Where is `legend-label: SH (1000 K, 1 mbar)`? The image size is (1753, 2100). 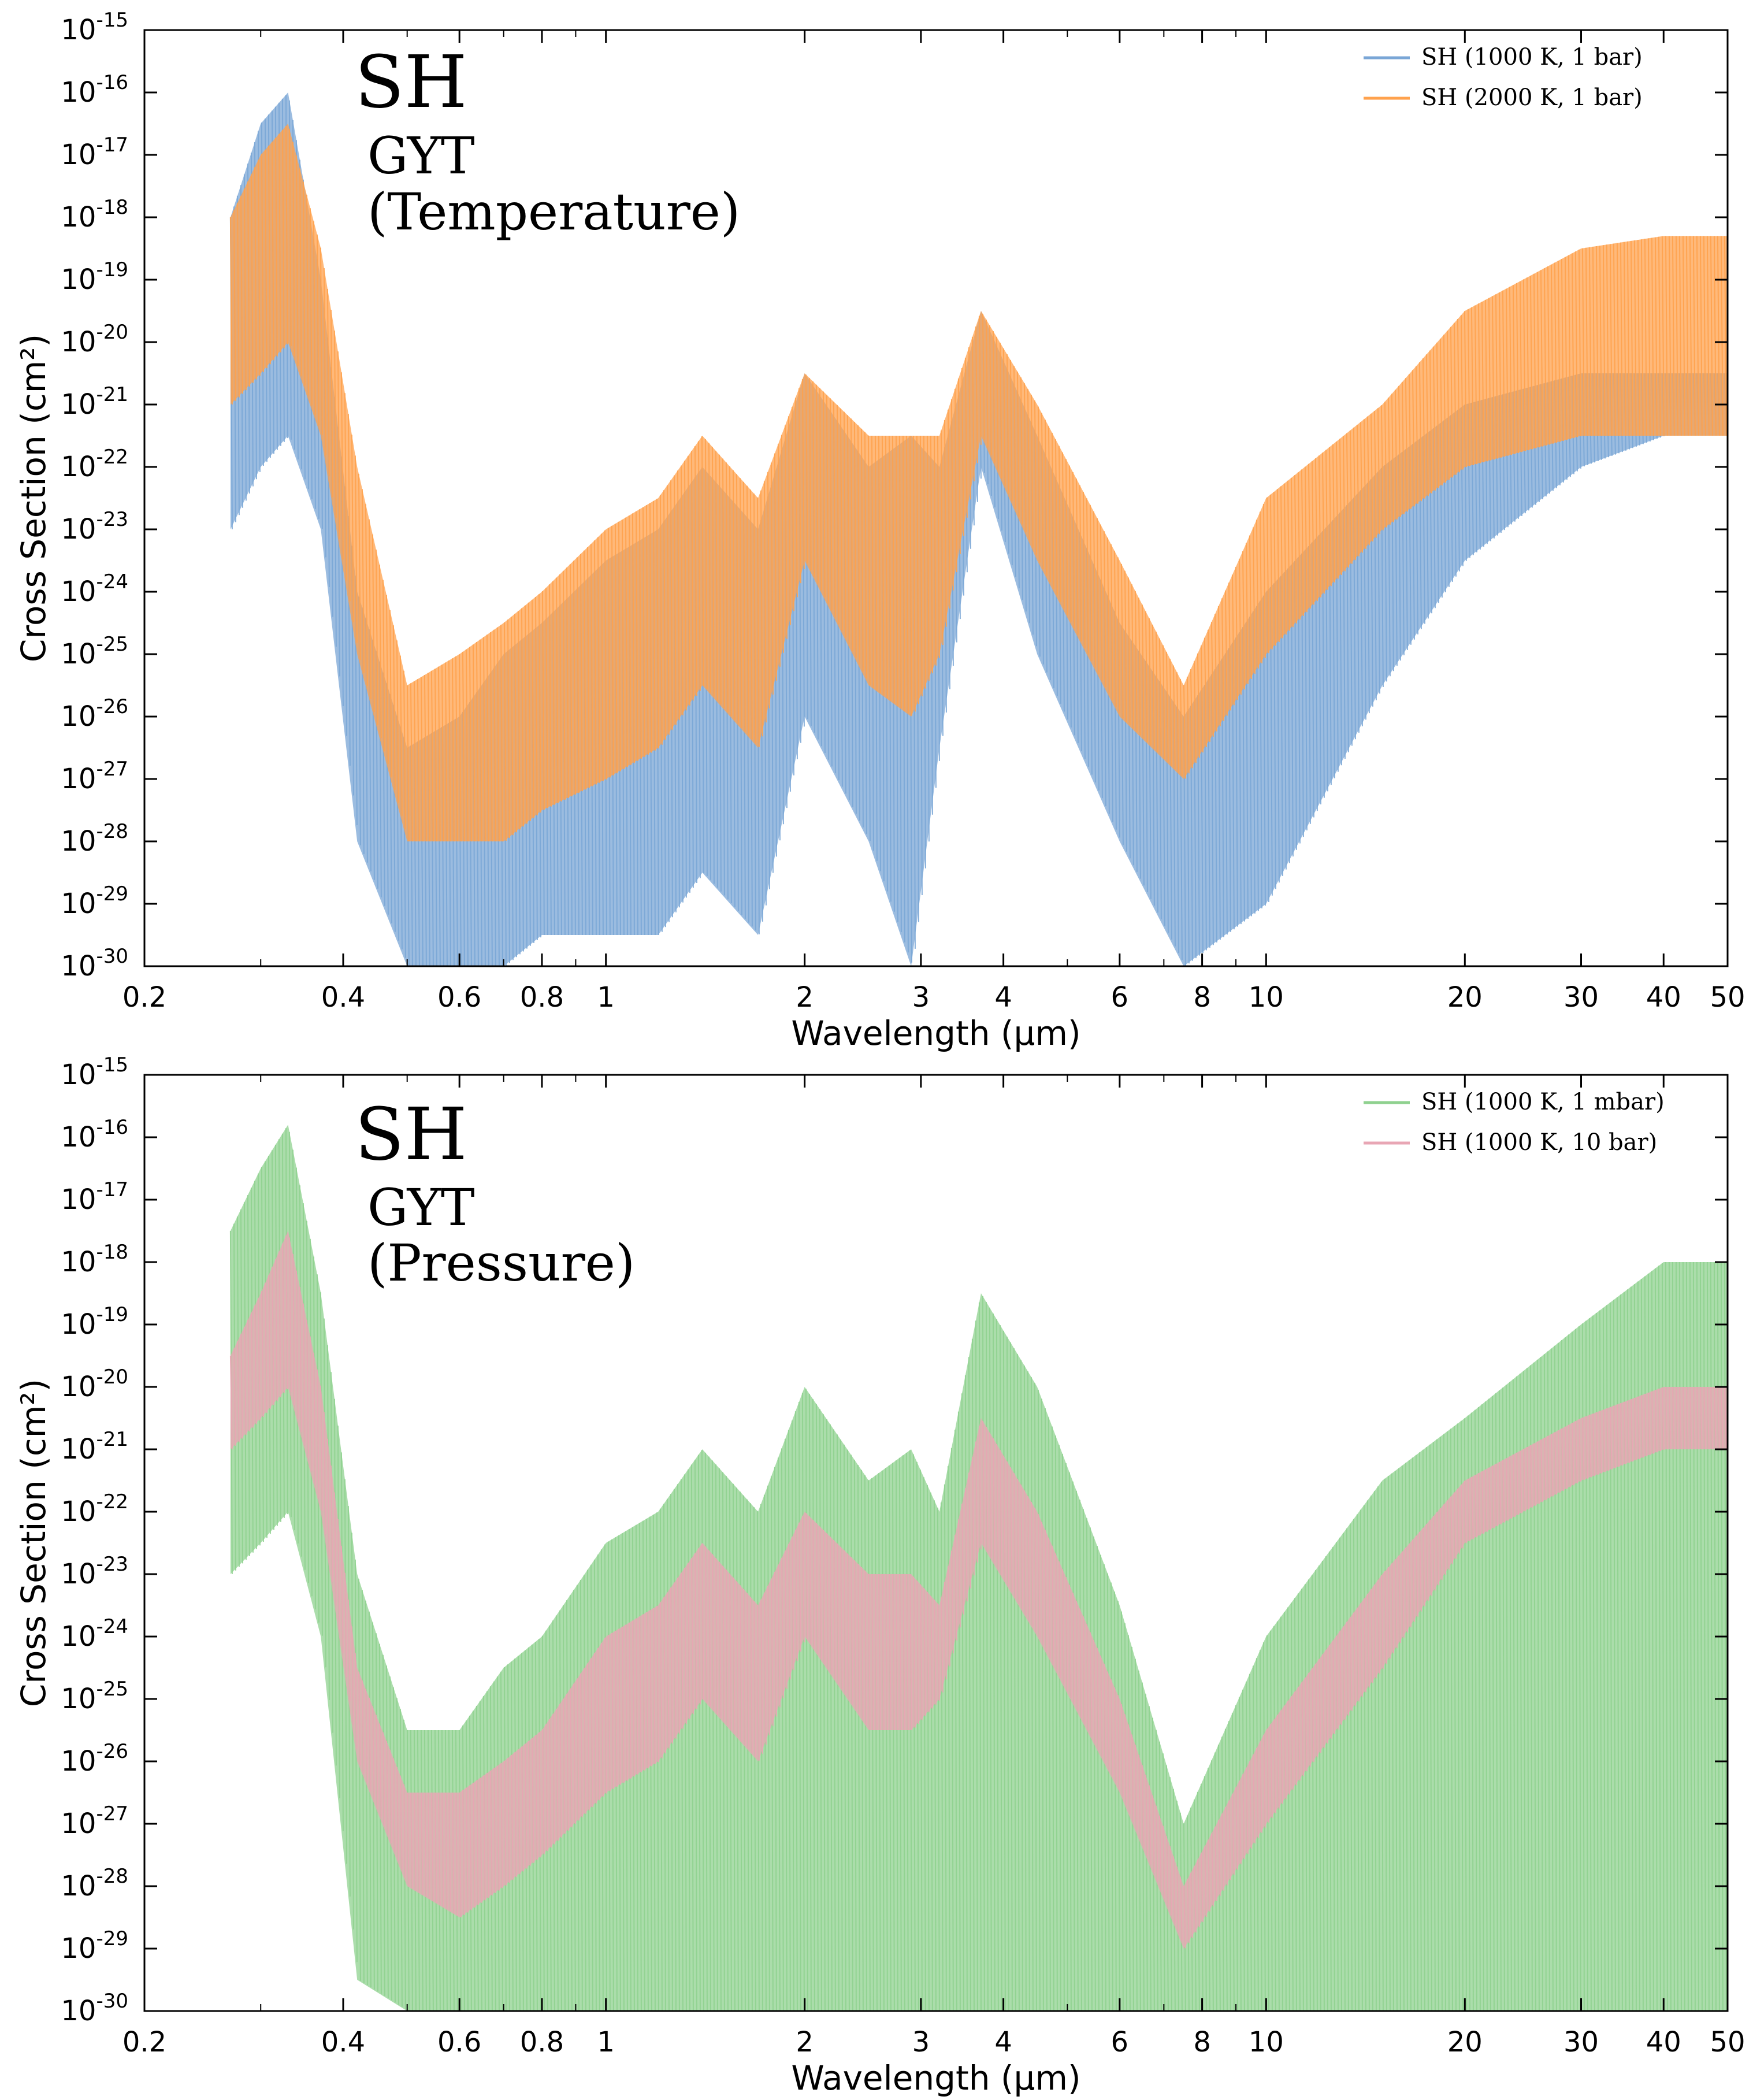
legend-label: SH (1000 K, 1 mbar) is located at coordinates (1543, 1102).